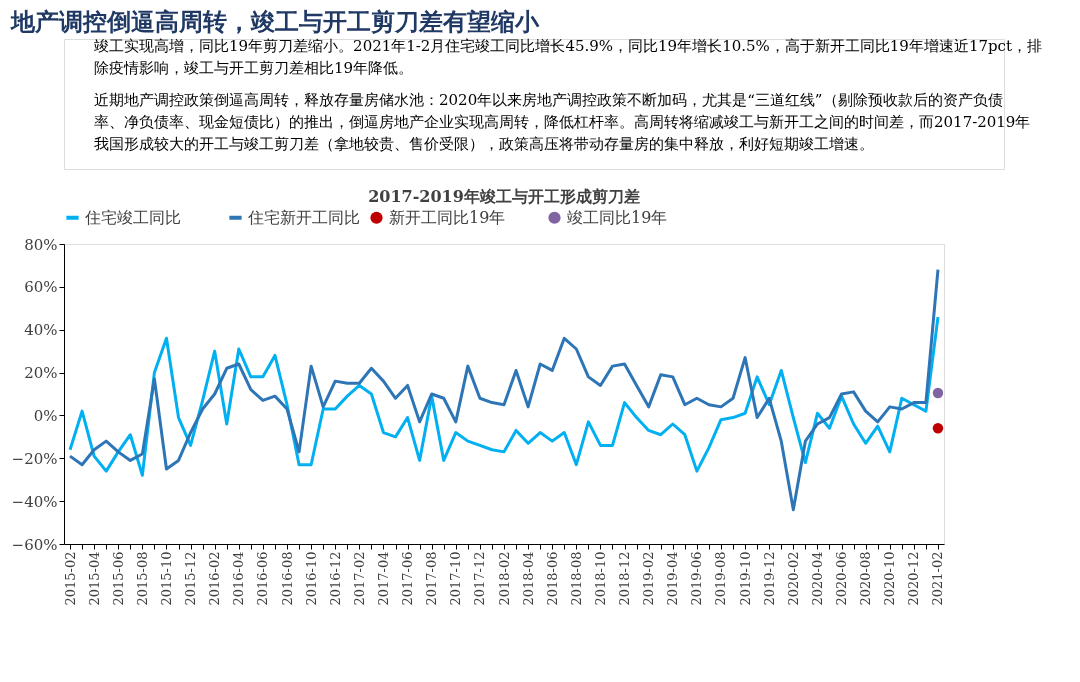 The image size is (1080, 682). Describe the element at coordinates (673, 578) in the screenshot. I see `x-tick-label: 2019-04` at that location.